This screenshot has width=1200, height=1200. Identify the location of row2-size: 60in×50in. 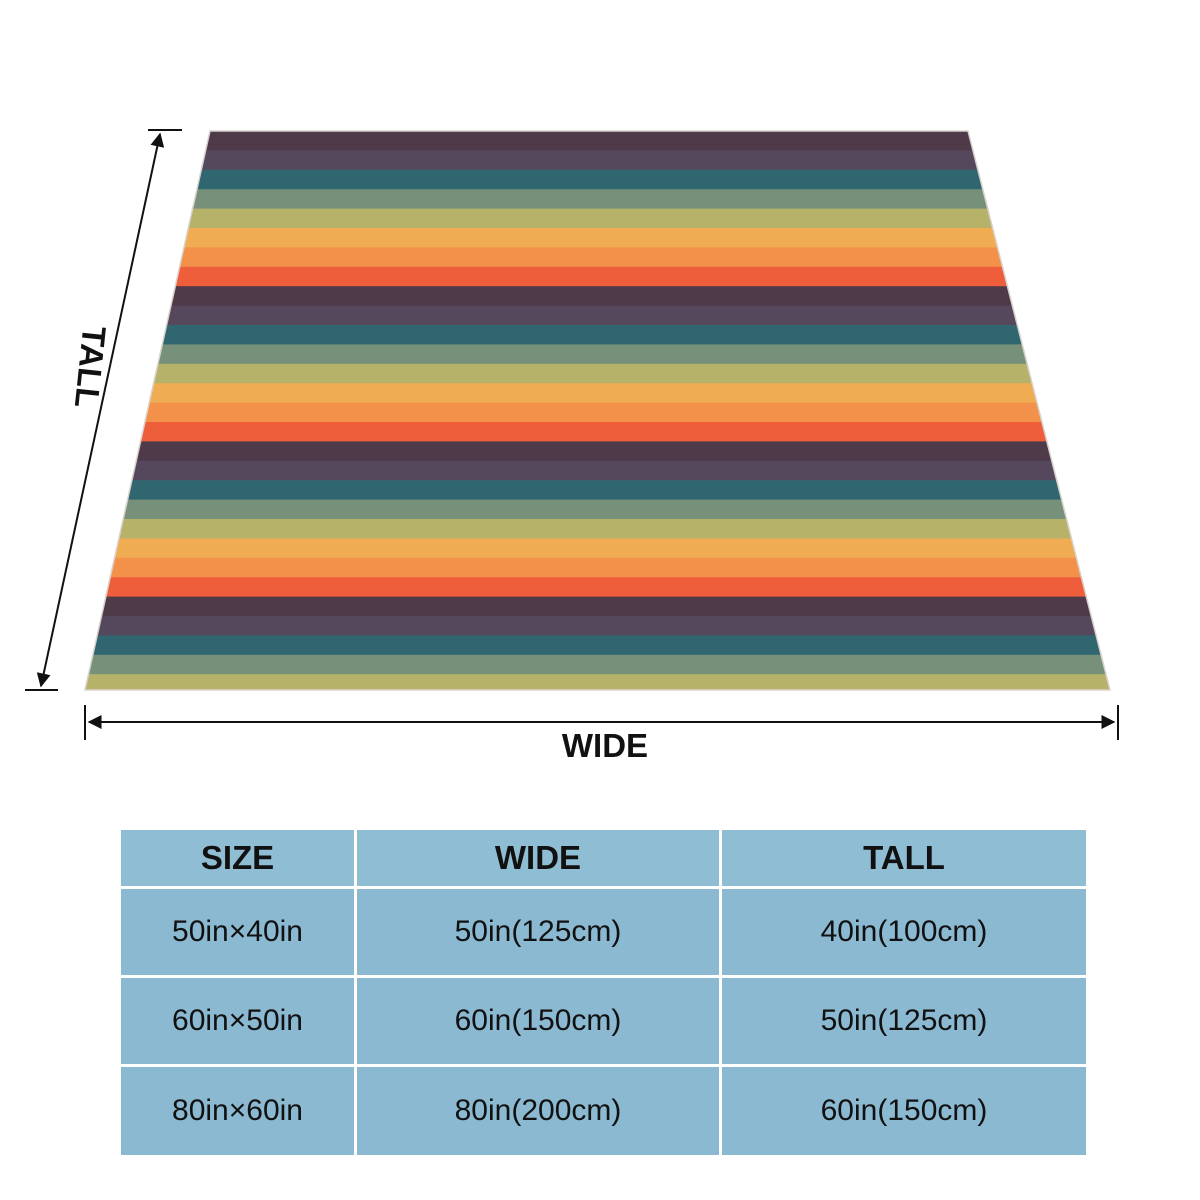
(237, 1021).